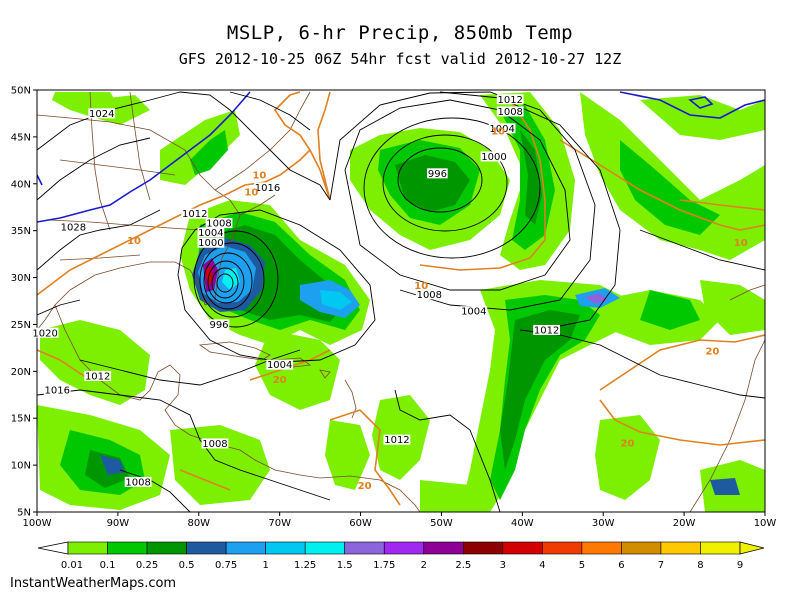 The image size is (800, 600). Describe the element at coordinates (661, 565) in the screenshot. I see `colorbar-label: 7` at that location.